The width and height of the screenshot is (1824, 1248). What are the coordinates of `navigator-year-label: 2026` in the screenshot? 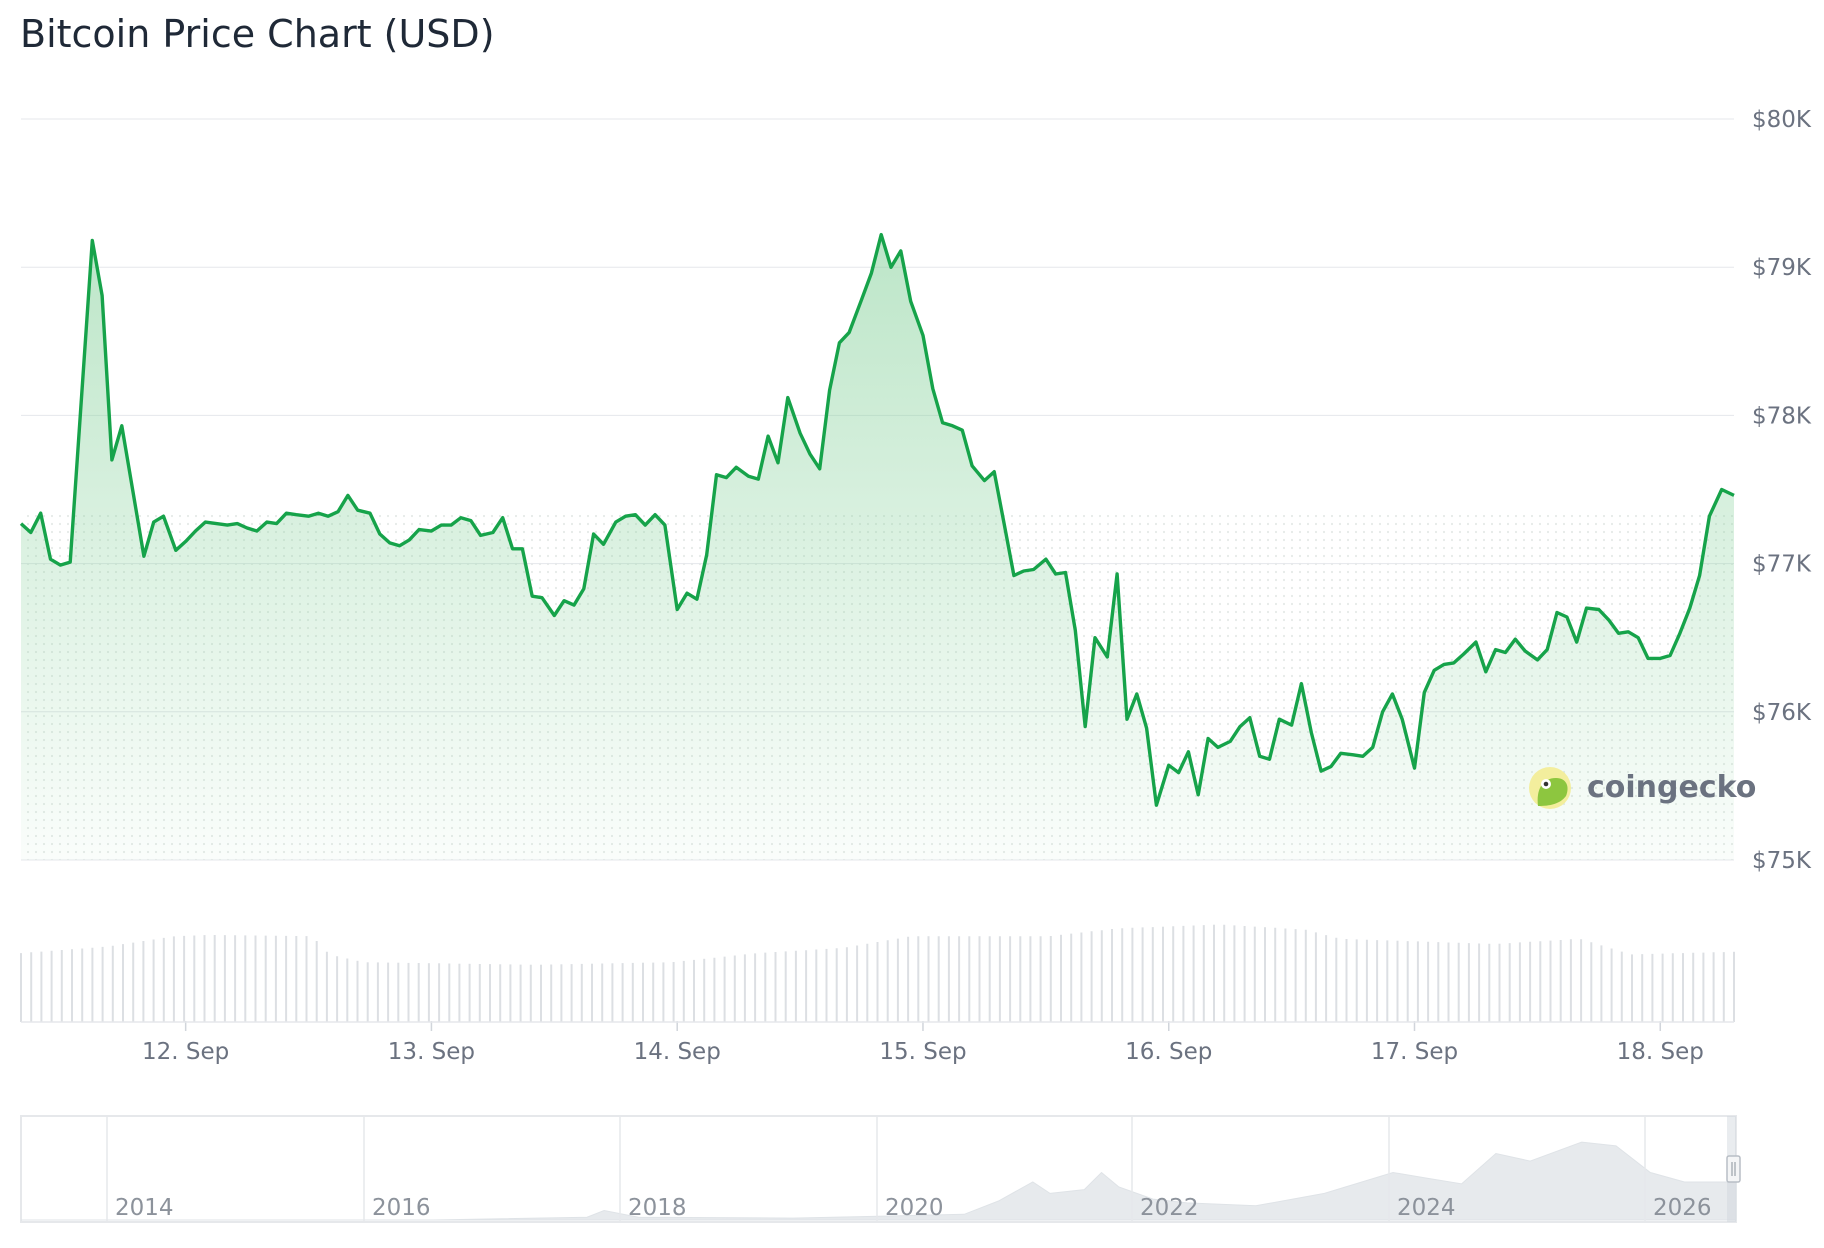 It's located at (1682, 1208).